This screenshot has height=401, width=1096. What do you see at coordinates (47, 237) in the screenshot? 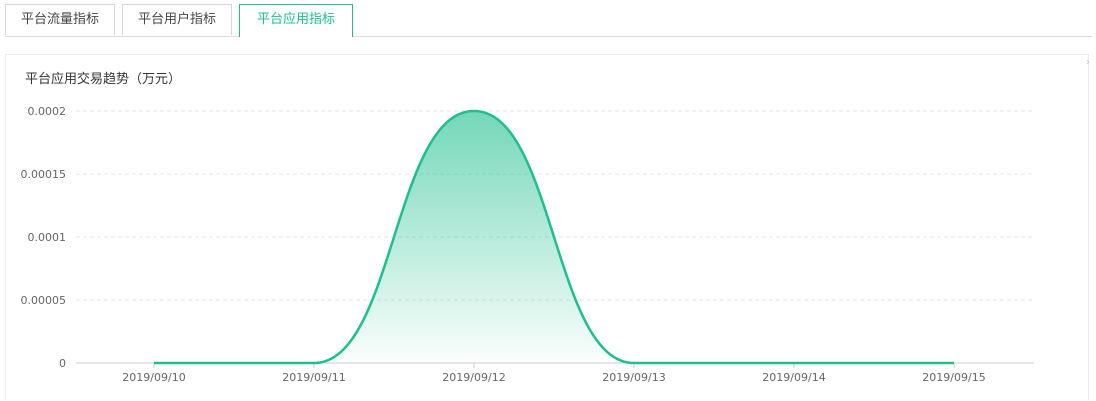
I see `y-tick-label: 0.0001` at bounding box center [47, 237].